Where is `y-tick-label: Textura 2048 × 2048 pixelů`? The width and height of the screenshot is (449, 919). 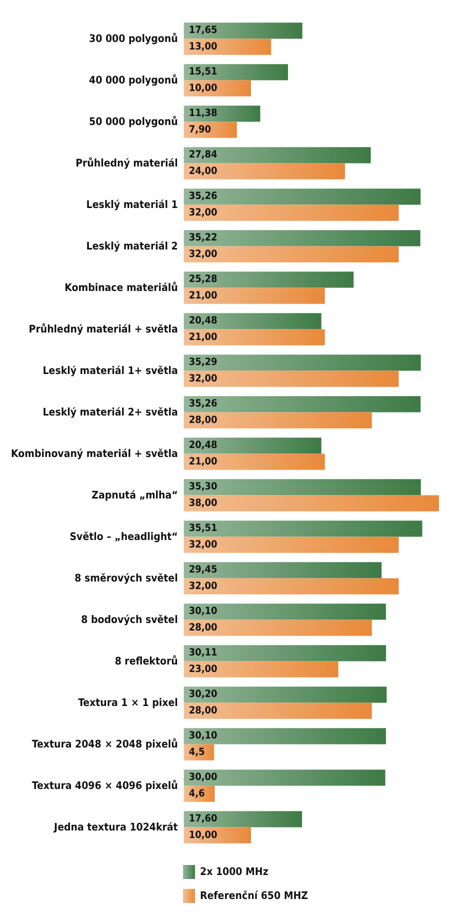 y-tick-label: Textura 2048 × 2048 pixelů is located at coordinates (105, 743).